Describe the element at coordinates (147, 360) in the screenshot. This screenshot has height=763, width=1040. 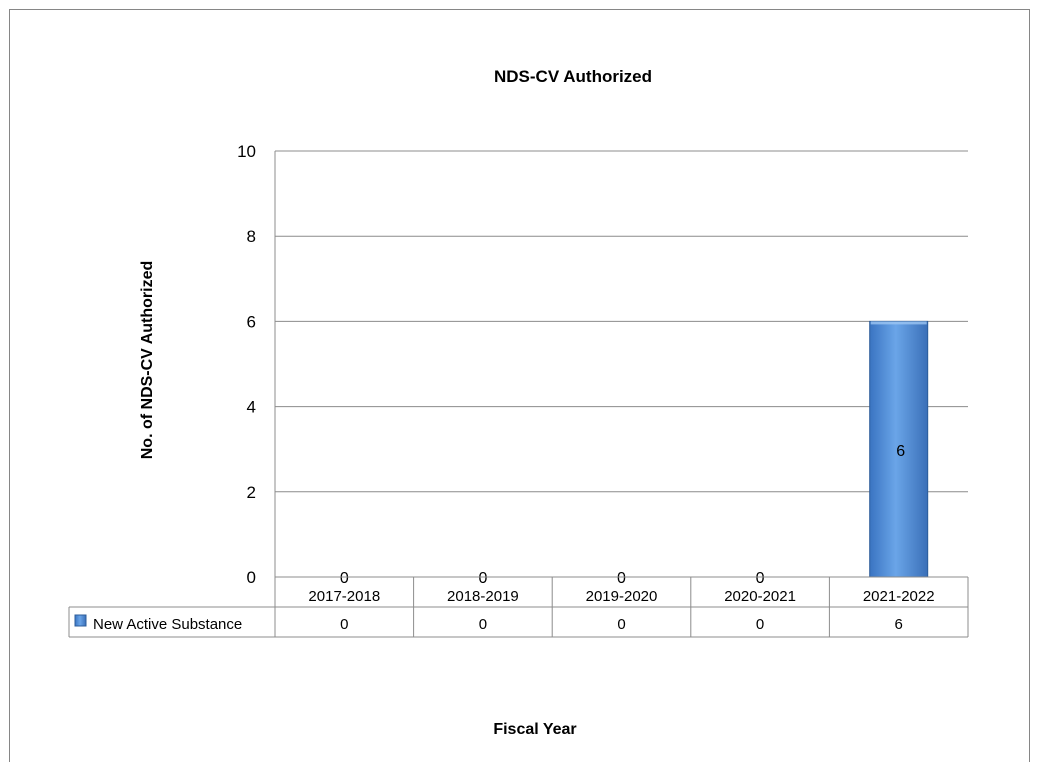
I see `y-axis-title: No. of NDS-CV Authorized` at that location.